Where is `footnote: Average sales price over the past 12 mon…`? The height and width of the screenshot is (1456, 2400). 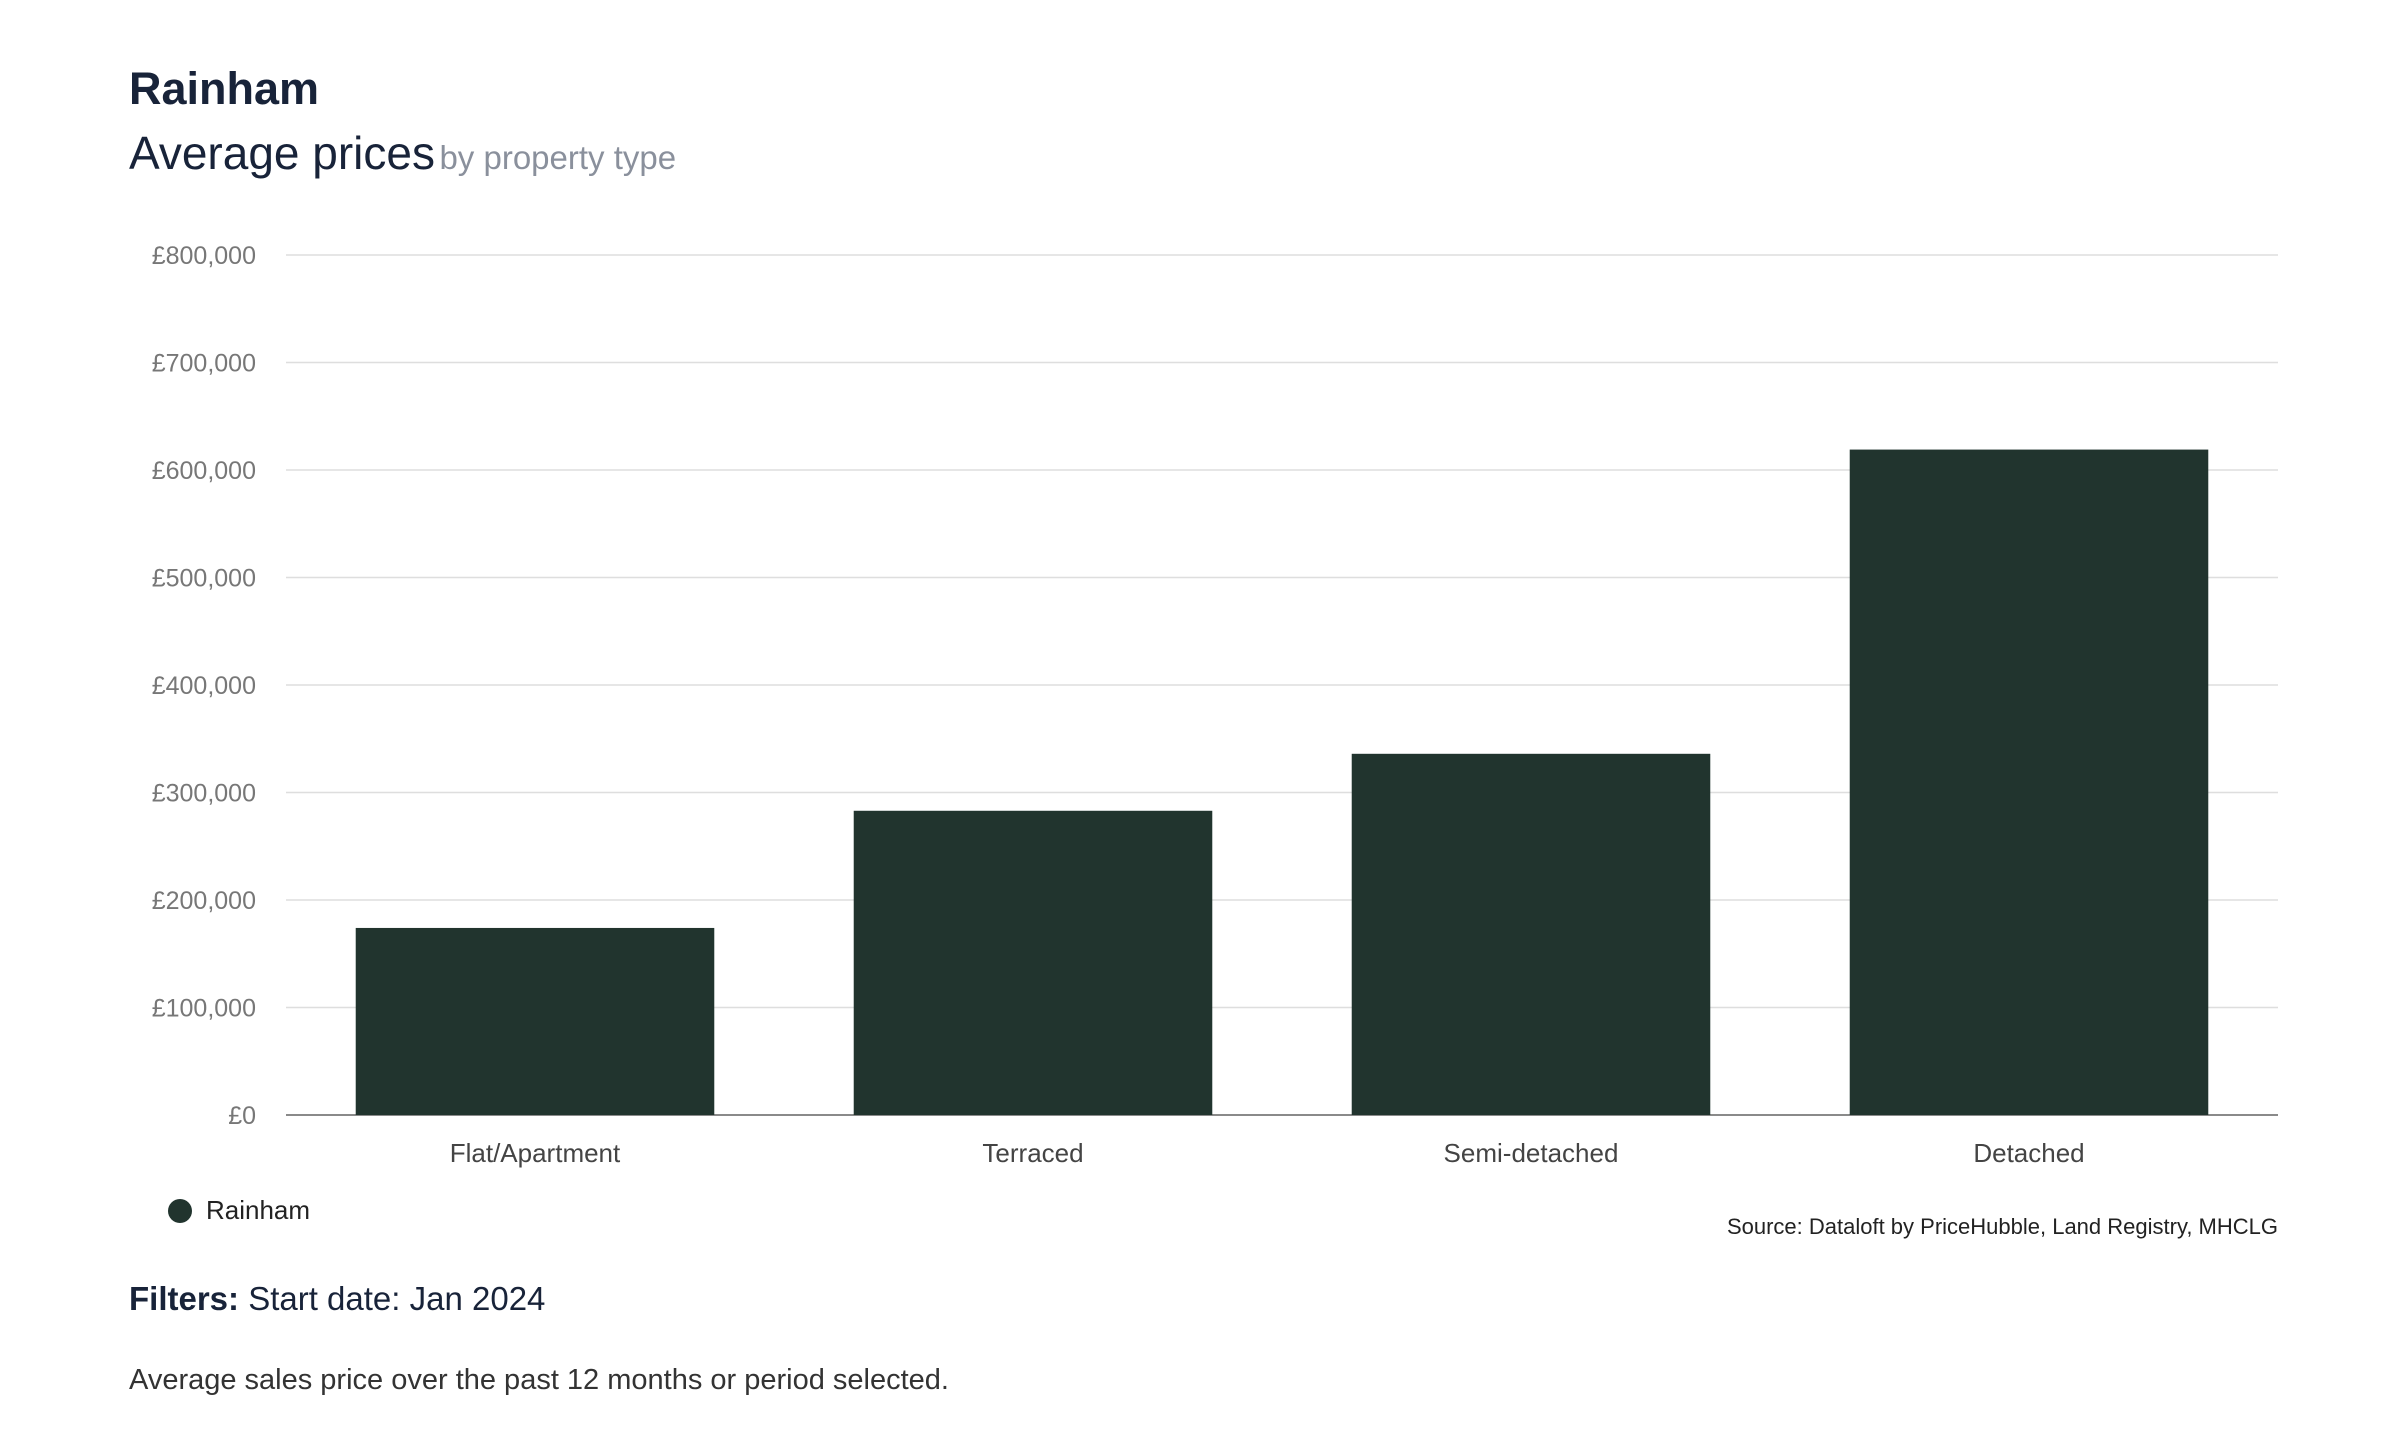
footnote: Average sales price over the past 12 mon… is located at coordinates (539, 1380).